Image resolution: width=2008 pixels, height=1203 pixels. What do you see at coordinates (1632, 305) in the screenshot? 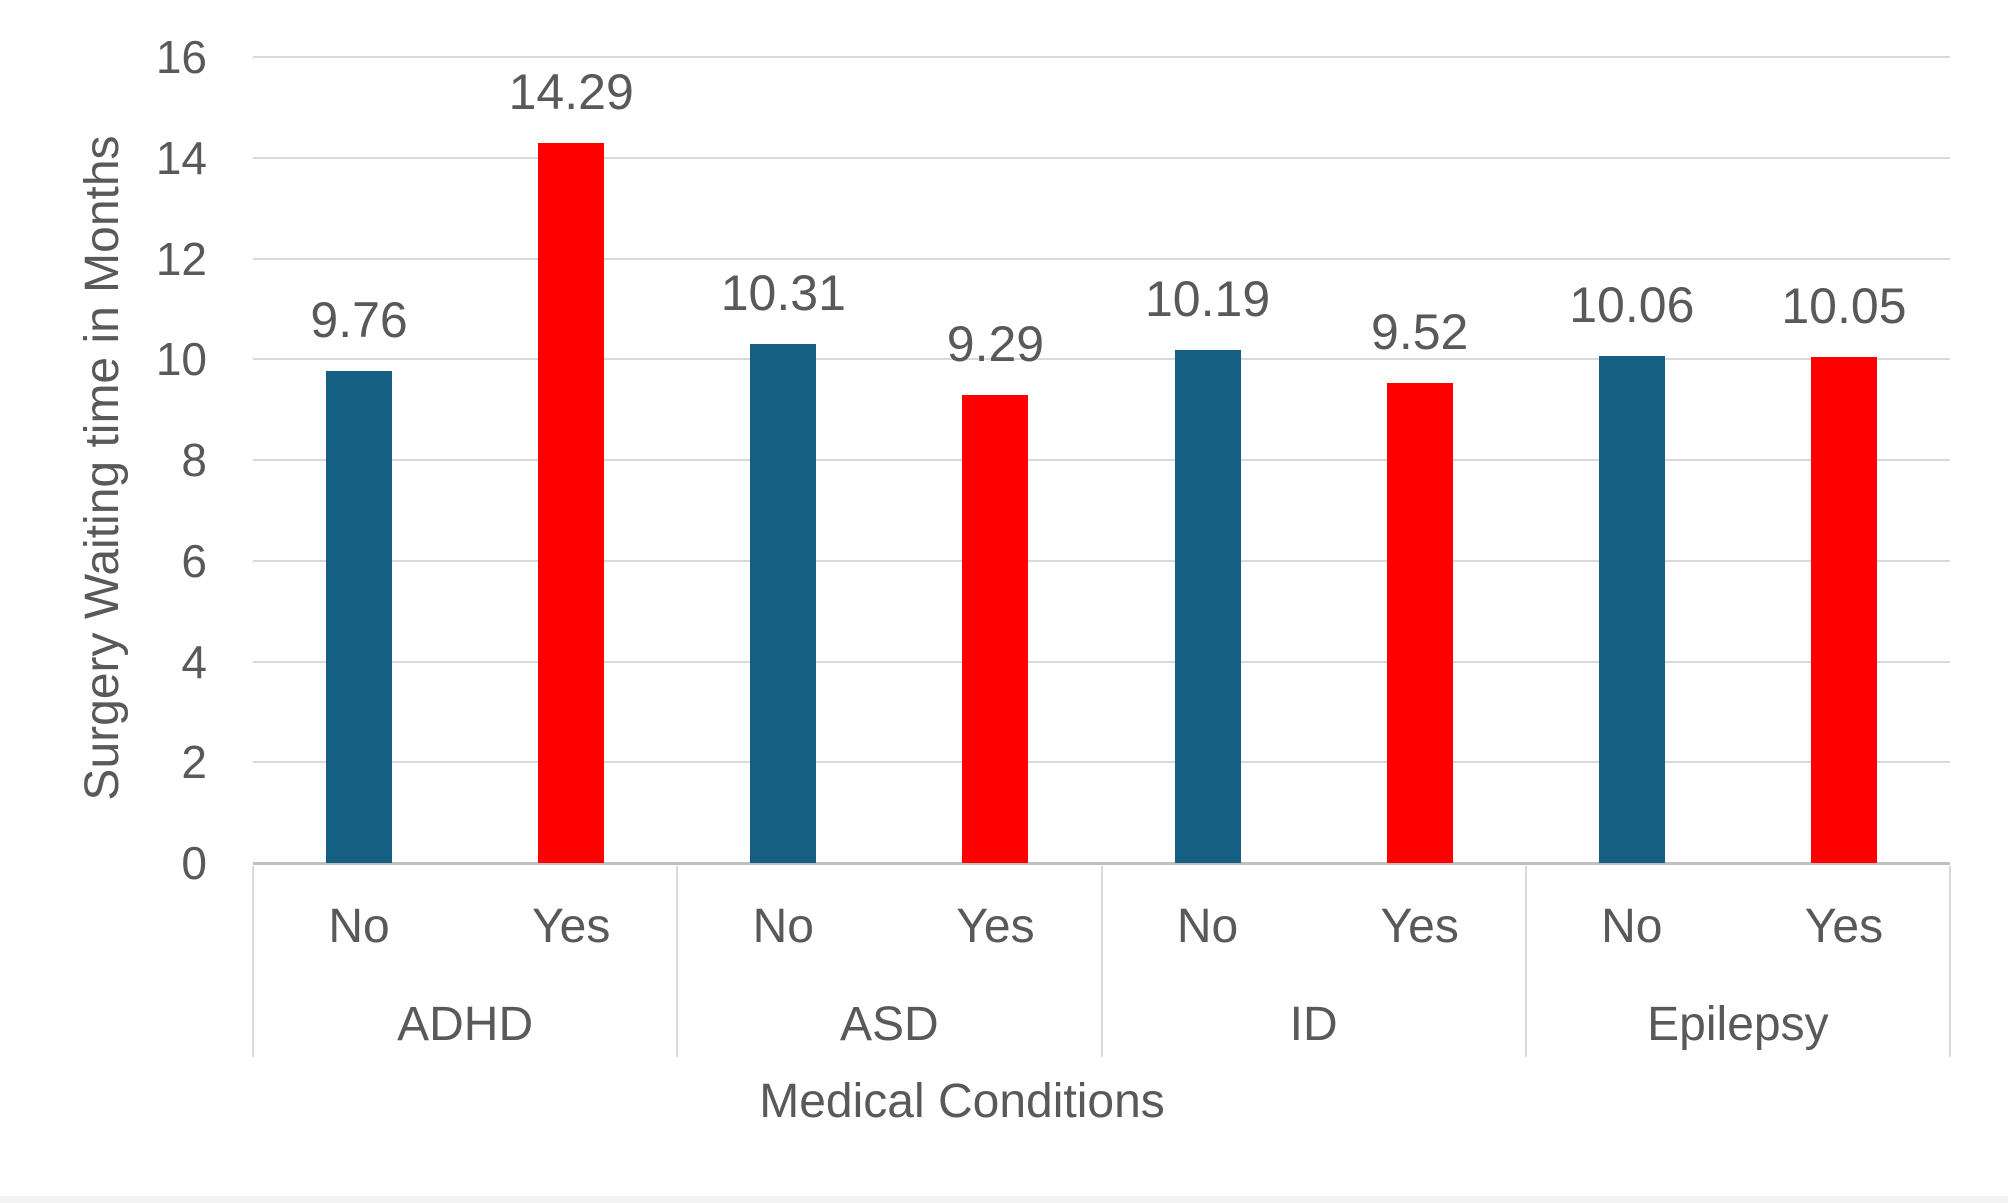
I see `bar-label-epilepsy-no: 10.06` at bounding box center [1632, 305].